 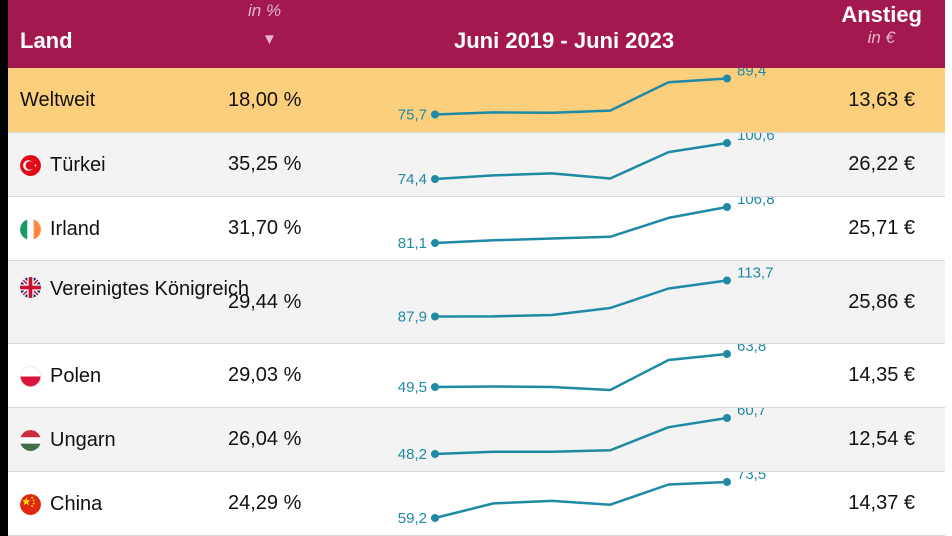 I want to click on table-row: Weltweit 18,00 % 75,7 89,4 13,63 €, so click(x=476, y=100).